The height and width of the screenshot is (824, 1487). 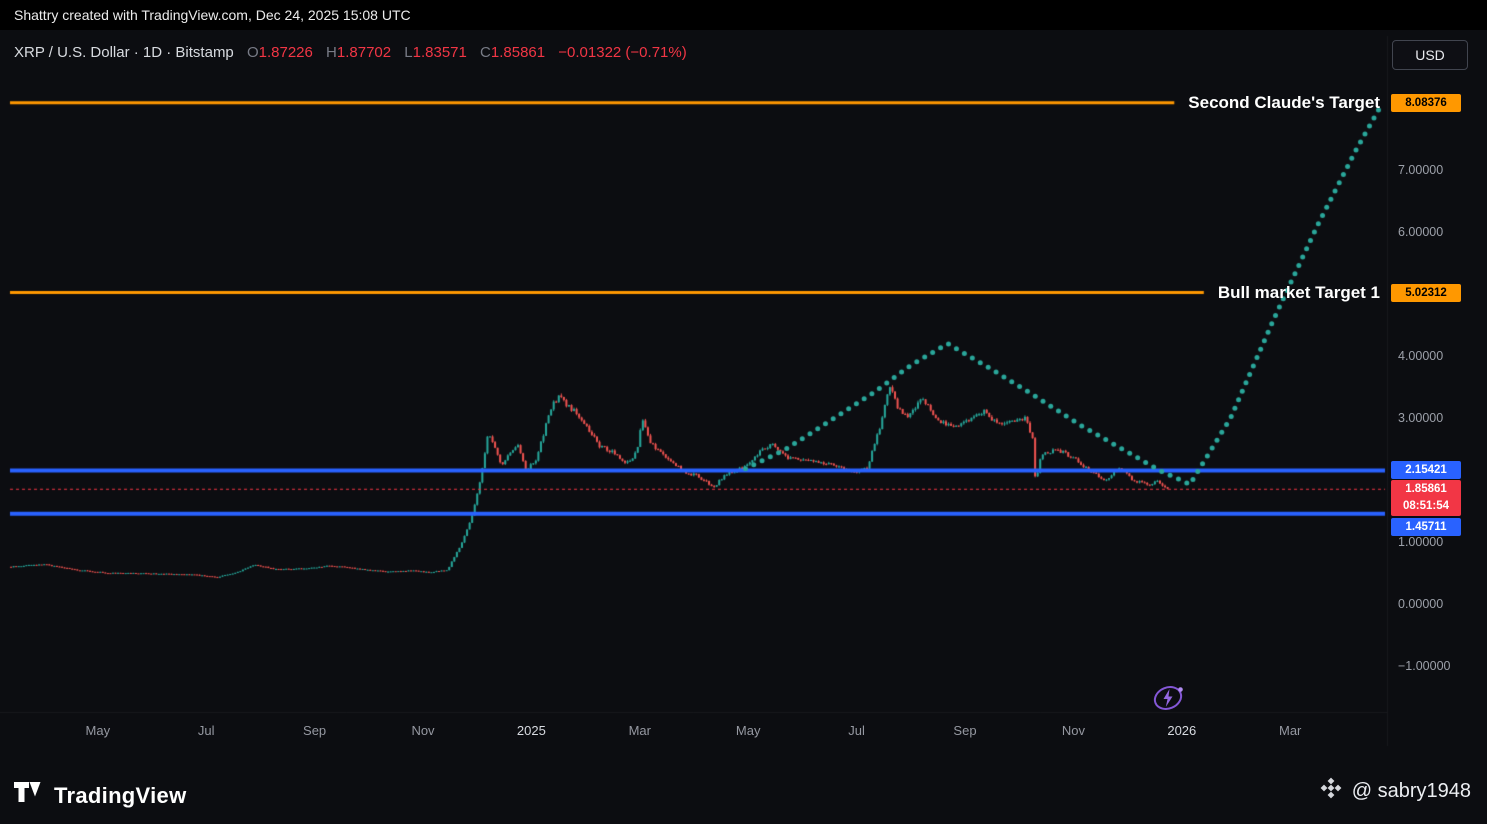 I want to click on low-value: 1.83571, so click(x=439, y=52).